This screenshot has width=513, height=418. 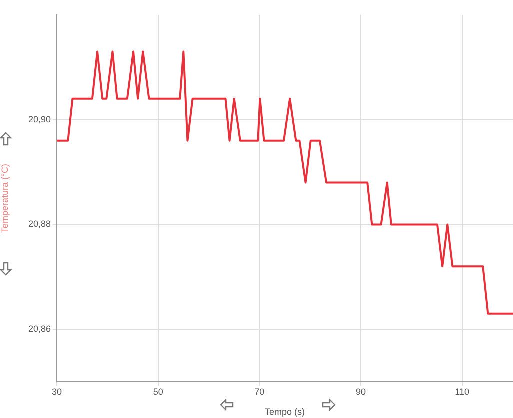 I want to click on y-axis-title: Temperatura (°C), so click(x=5, y=199).